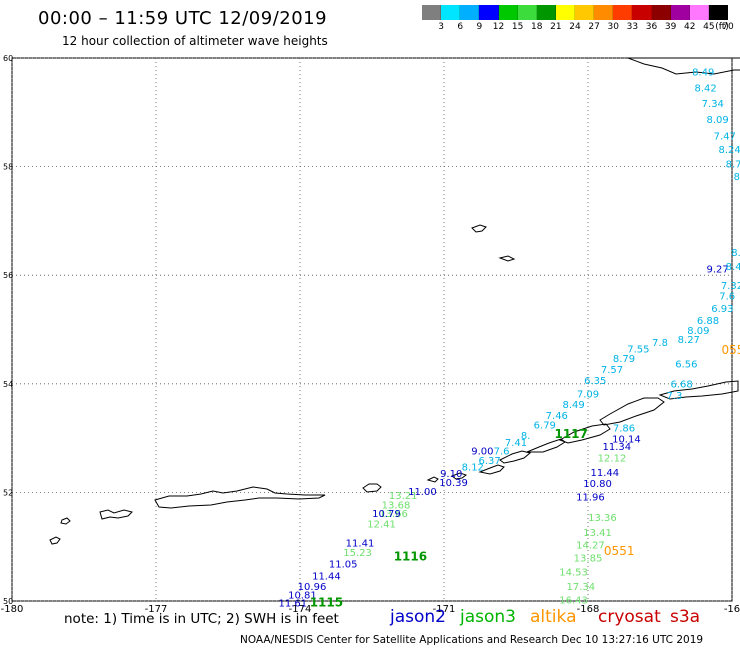 This screenshot has height=650, width=740. What do you see at coordinates (725, 136) in the screenshot?
I see `cryosat-wave-height-label: 7.47` at bounding box center [725, 136].